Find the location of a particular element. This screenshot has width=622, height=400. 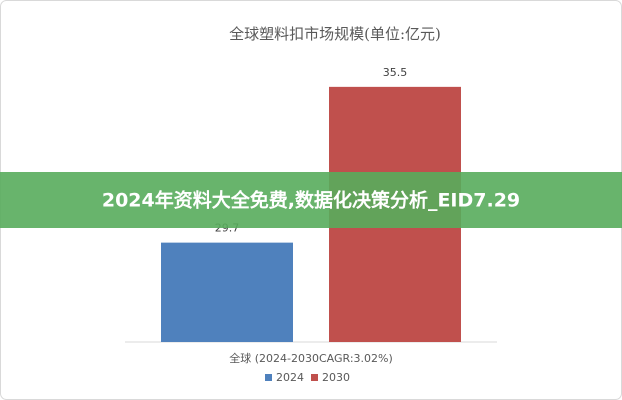

value-label: 35.5 is located at coordinates (395, 72).